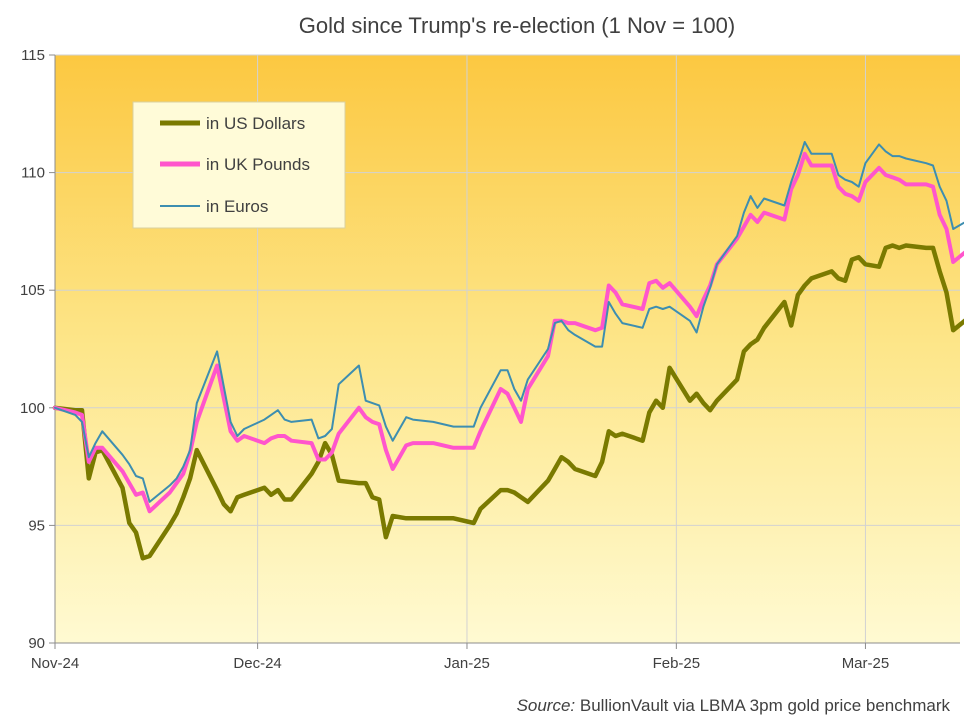 The image size is (964, 724). Describe the element at coordinates (32, 408) in the screenshot. I see `y-tick-label: 100` at that location.